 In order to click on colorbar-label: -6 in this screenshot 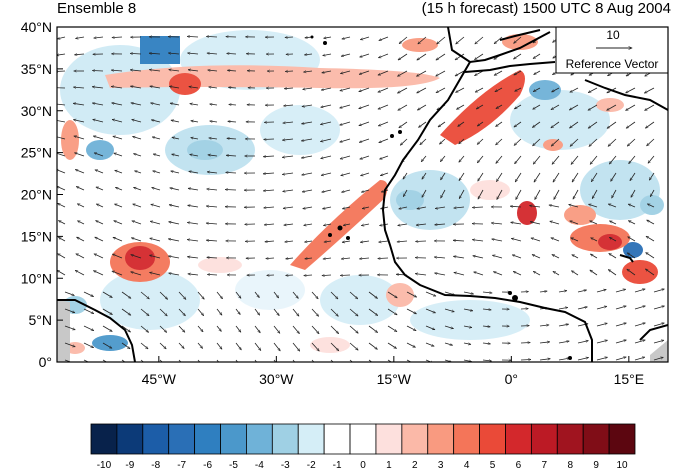, I will do `click(207, 465)`.